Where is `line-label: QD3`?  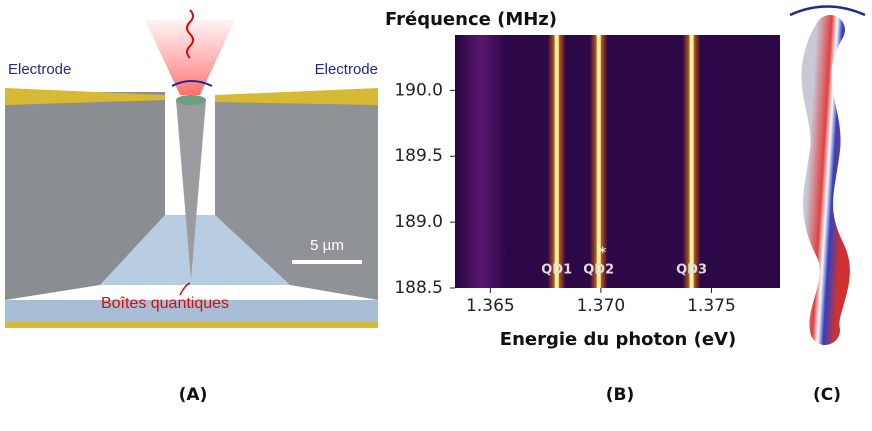 line-label: QD3 is located at coordinates (691, 270).